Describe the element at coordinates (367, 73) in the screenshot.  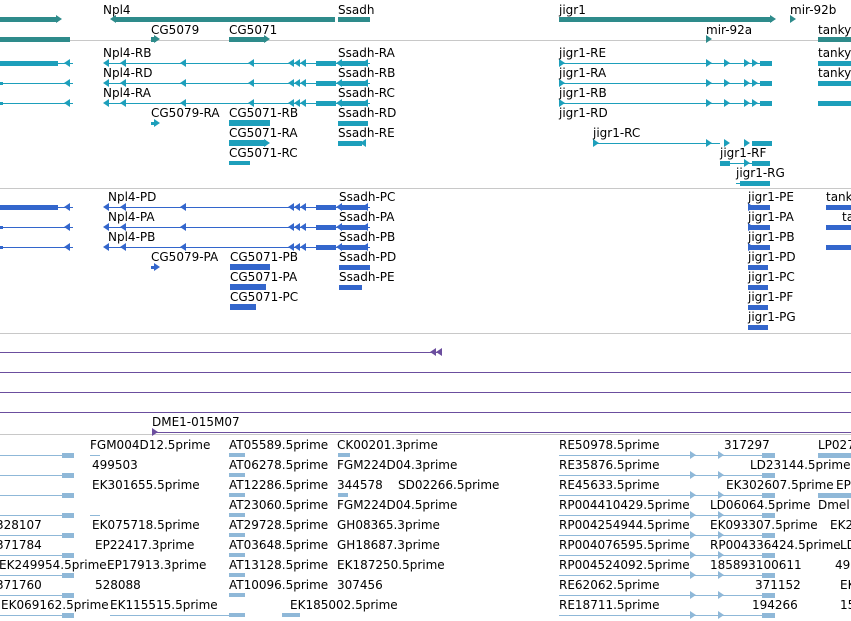
I see `transcript-label: Ssadh-RB` at that location.